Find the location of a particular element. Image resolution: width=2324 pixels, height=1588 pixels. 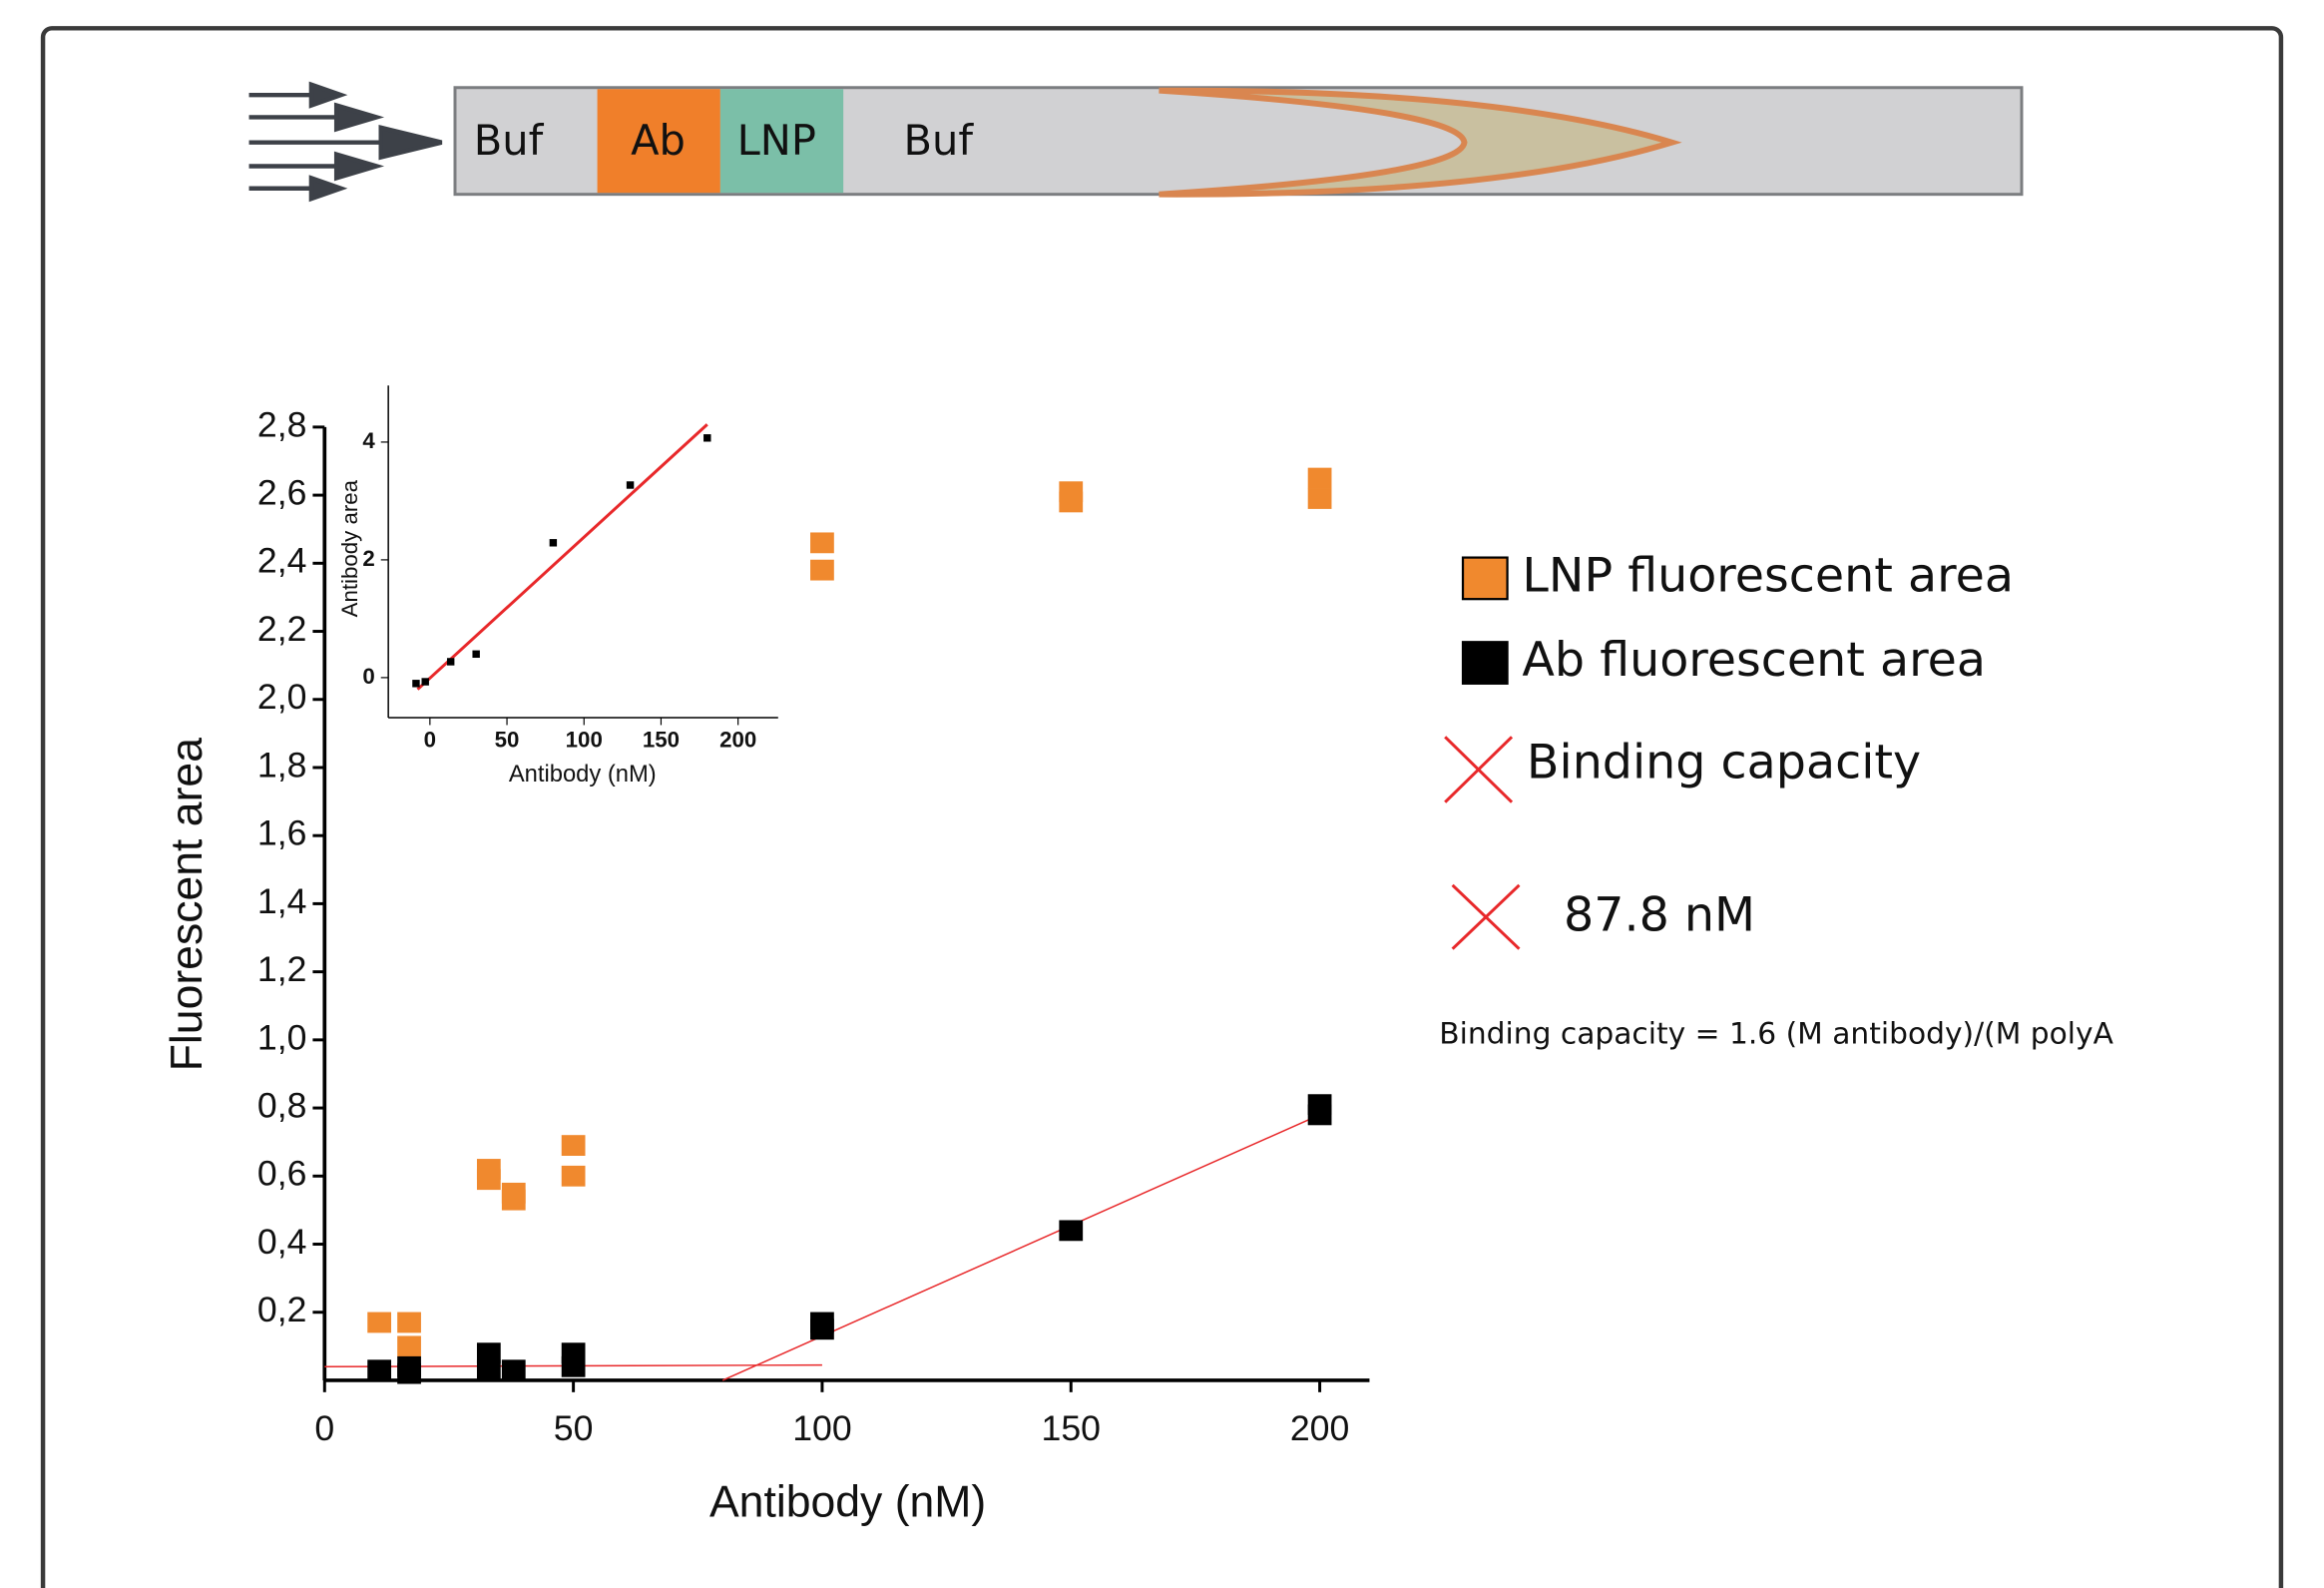

y-tick-label: 2,4 is located at coordinates (282, 561).